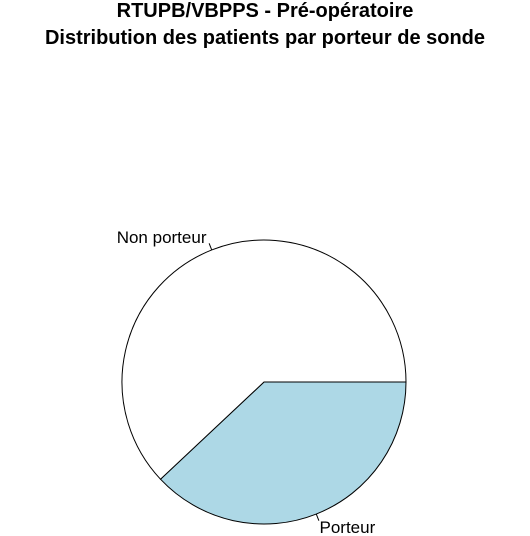  What do you see at coordinates (283, 453) in the screenshot?
I see `pie-slice-porteur` at bounding box center [283, 453].